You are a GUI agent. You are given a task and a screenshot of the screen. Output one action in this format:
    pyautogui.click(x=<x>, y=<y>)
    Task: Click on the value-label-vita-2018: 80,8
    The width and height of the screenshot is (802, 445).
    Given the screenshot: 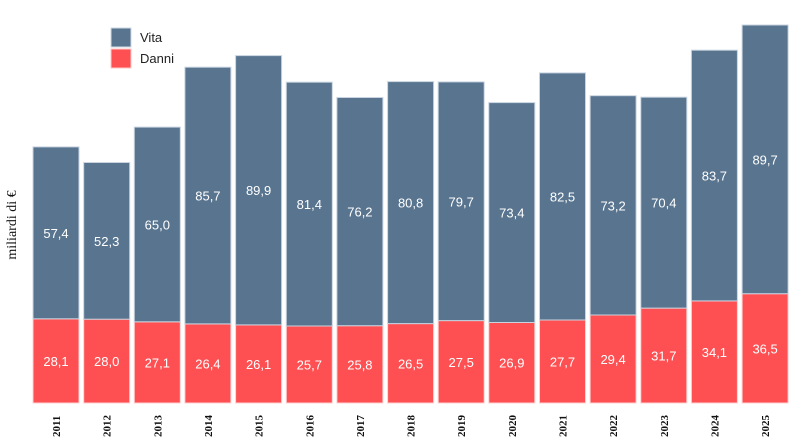 What is the action you would take?
    pyautogui.click(x=410, y=203)
    